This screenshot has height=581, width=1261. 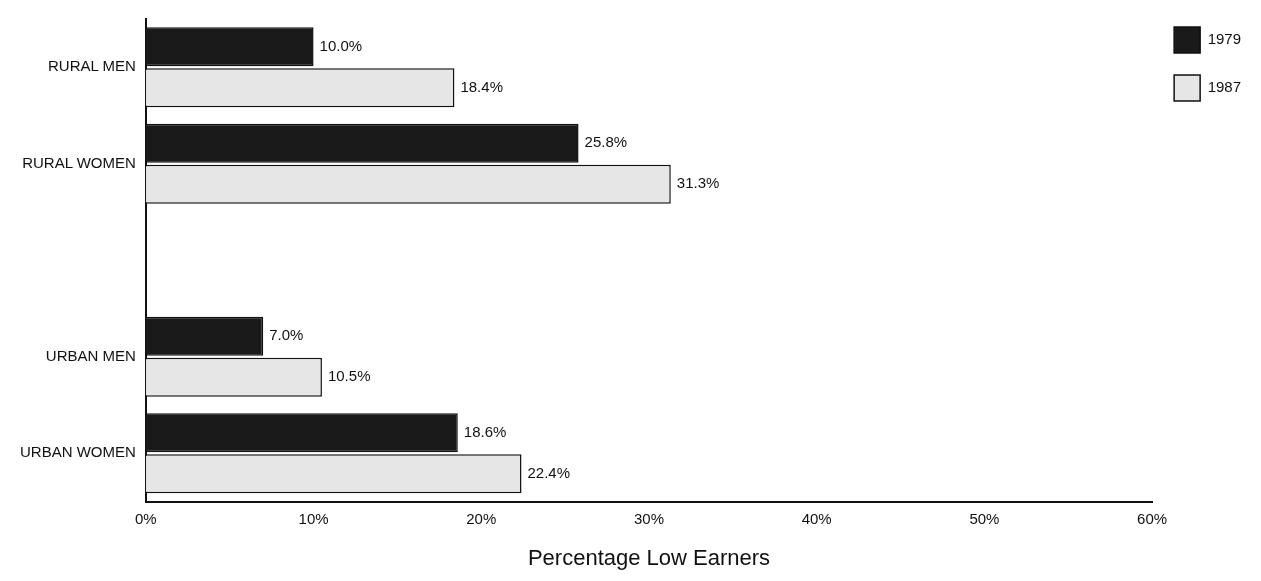 I want to click on x-axis-title: Percentage Low Earners, so click(x=649, y=557).